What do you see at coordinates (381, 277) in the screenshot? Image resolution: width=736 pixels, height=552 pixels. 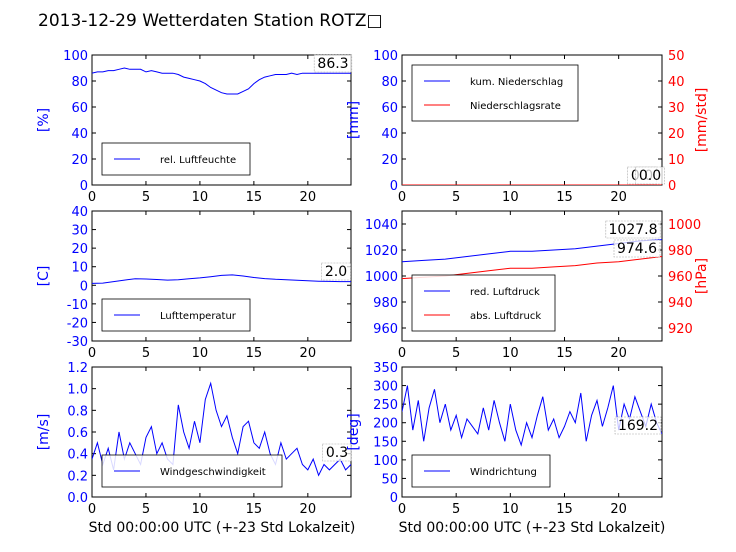 I see `y-tick-label: 1000` at bounding box center [381, 277].